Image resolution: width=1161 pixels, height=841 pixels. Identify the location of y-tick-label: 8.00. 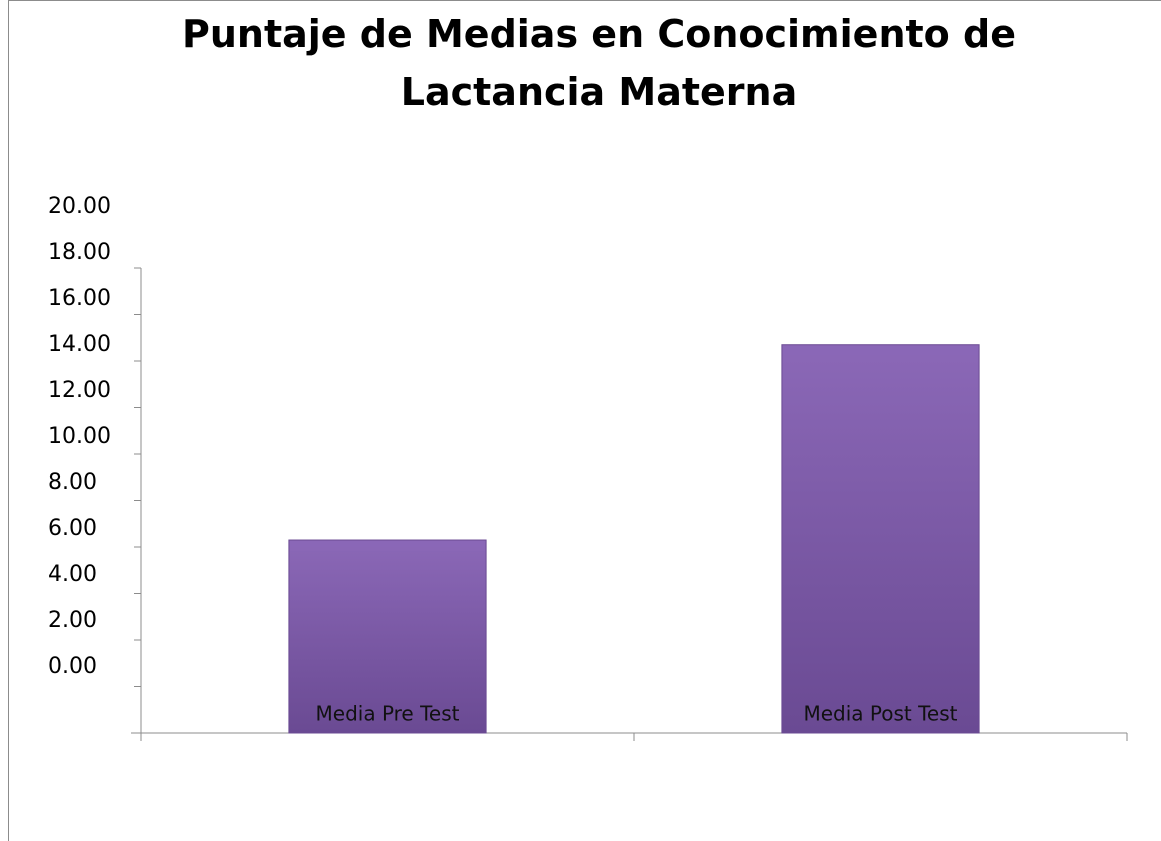
(72, 482).